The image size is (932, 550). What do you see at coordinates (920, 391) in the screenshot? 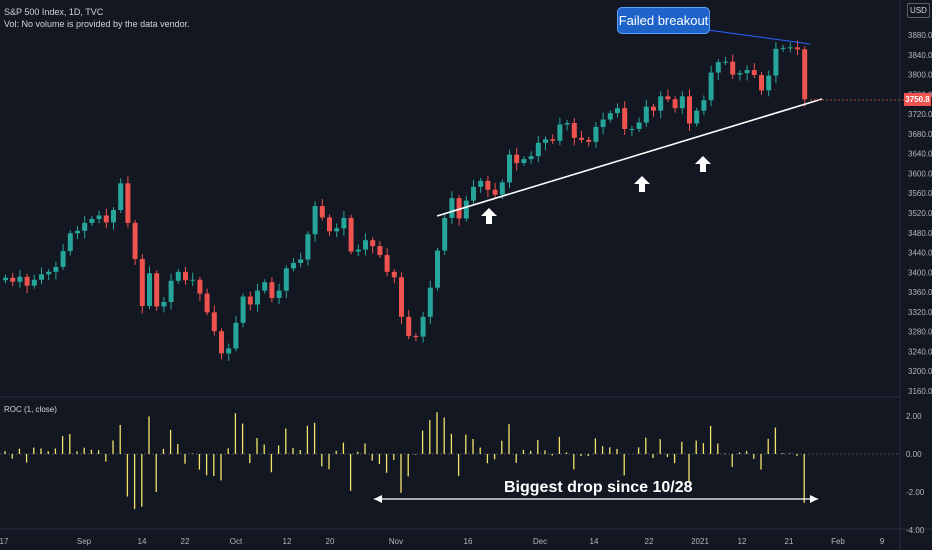
I see `price-tick-label: 3160.0` at bounding box center [920, 391].